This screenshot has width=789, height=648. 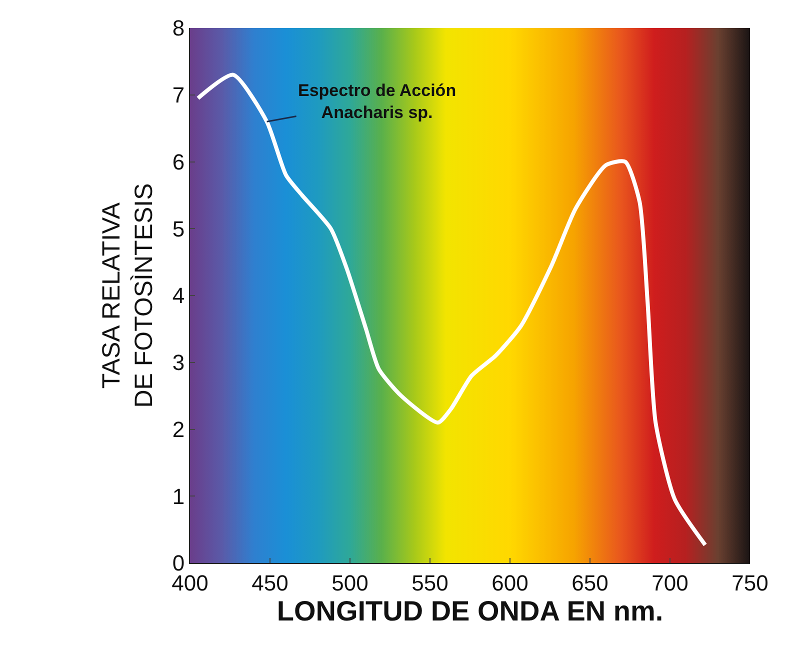 I want to click on y-tick-label: 8, so click(x=178, y=28).